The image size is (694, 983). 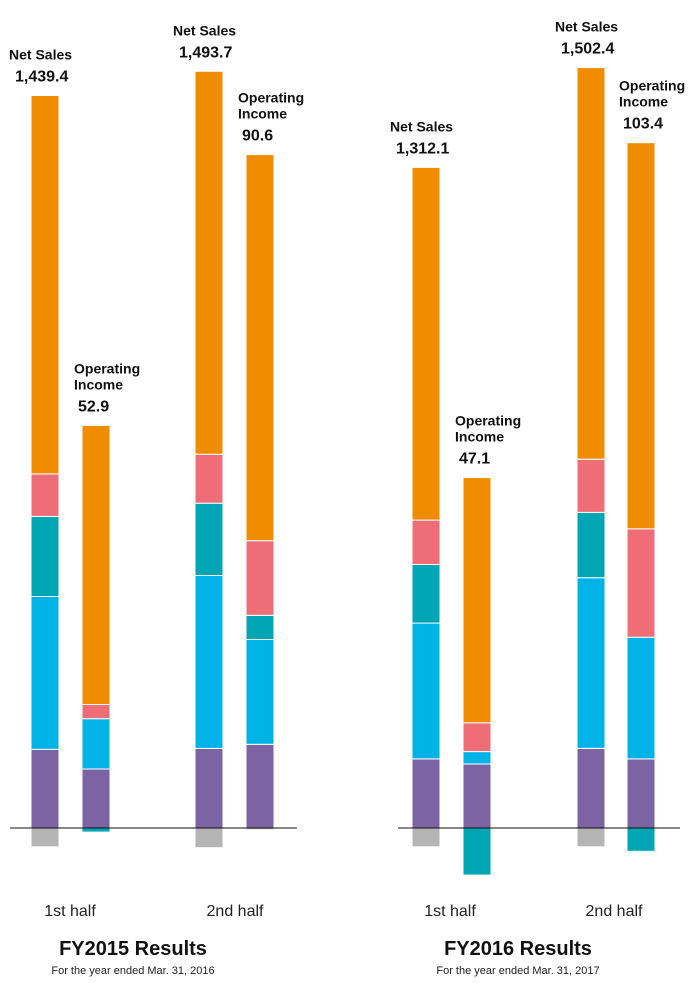 I want to click on group-title: FY2016 Results, so click(x=518, y=949).